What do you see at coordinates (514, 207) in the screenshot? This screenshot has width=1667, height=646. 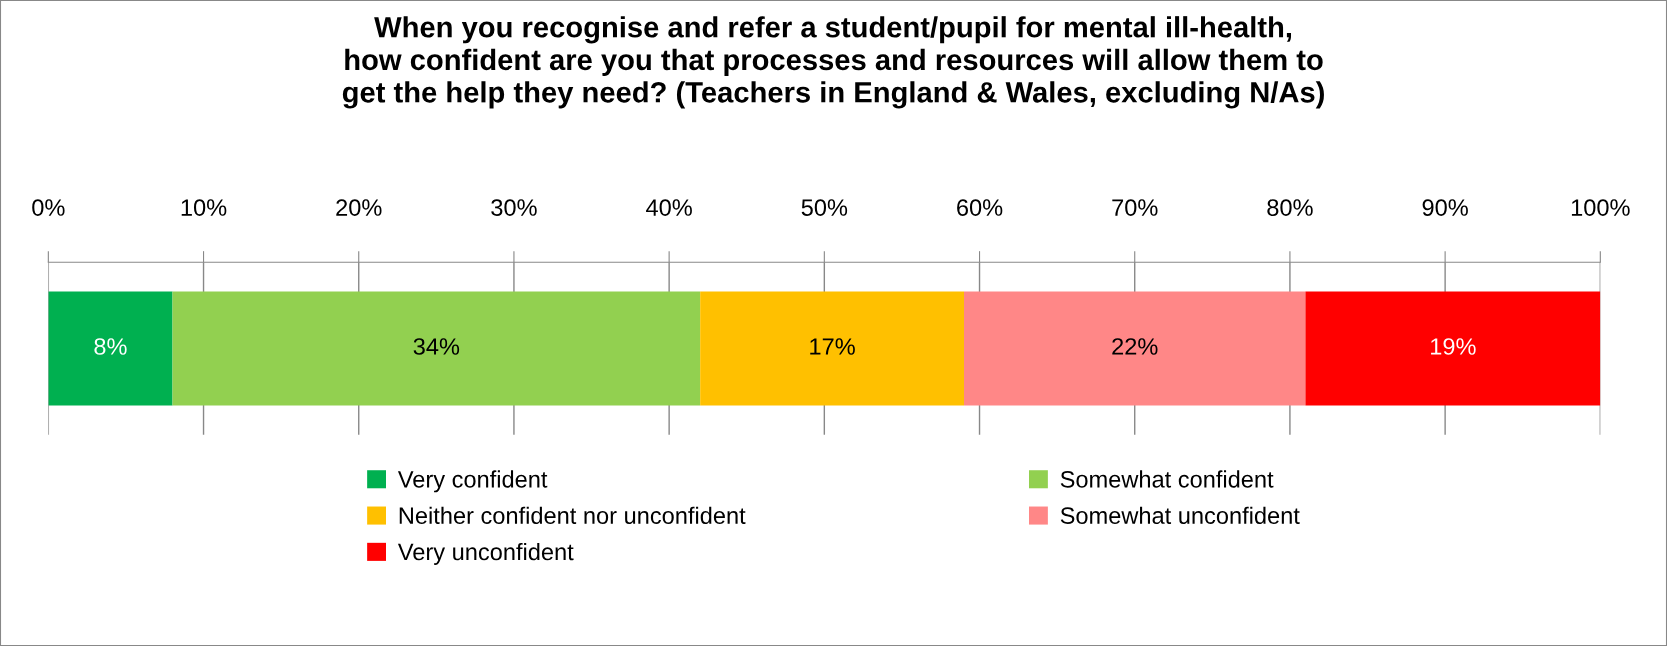 I see `x-tick-label: 30%` at bounding box center [514, 207].